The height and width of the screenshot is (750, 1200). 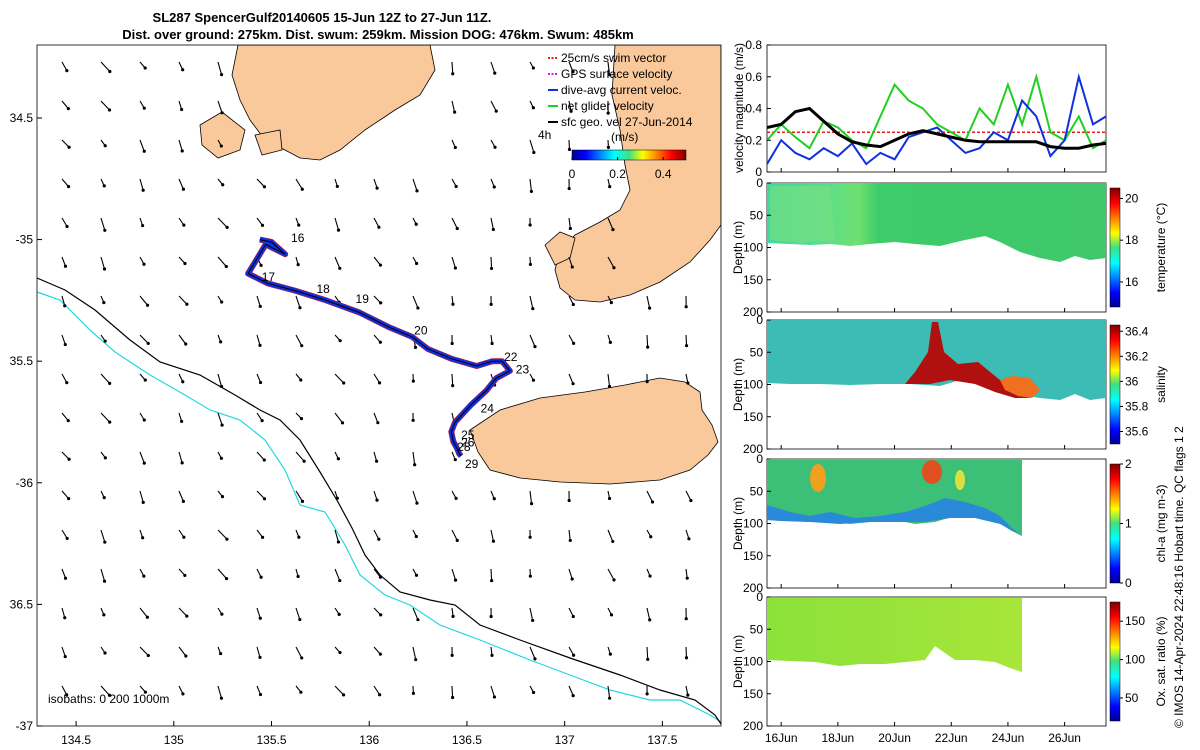 What do you see at coordinates (1135, 621) in the screenshot?
I see `section-colorbar-tick-label: 150` at bounding box center [1135, 621].